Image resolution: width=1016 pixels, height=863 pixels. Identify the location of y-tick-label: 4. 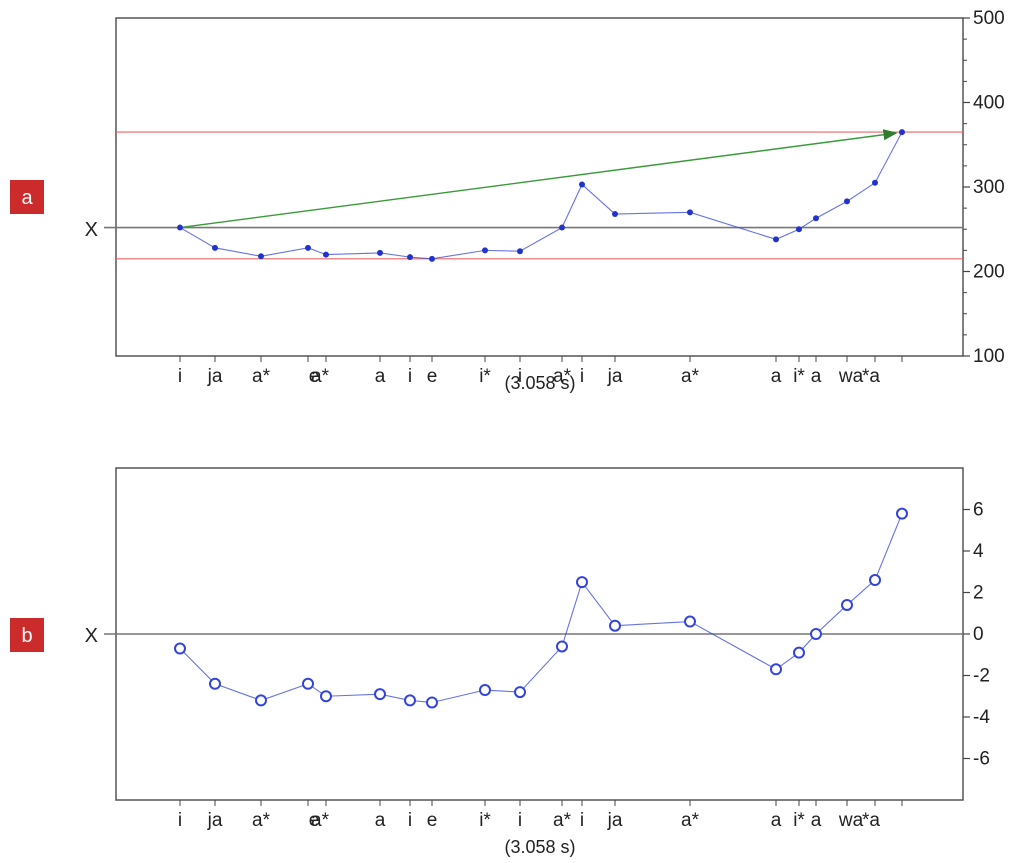
(978, 551).